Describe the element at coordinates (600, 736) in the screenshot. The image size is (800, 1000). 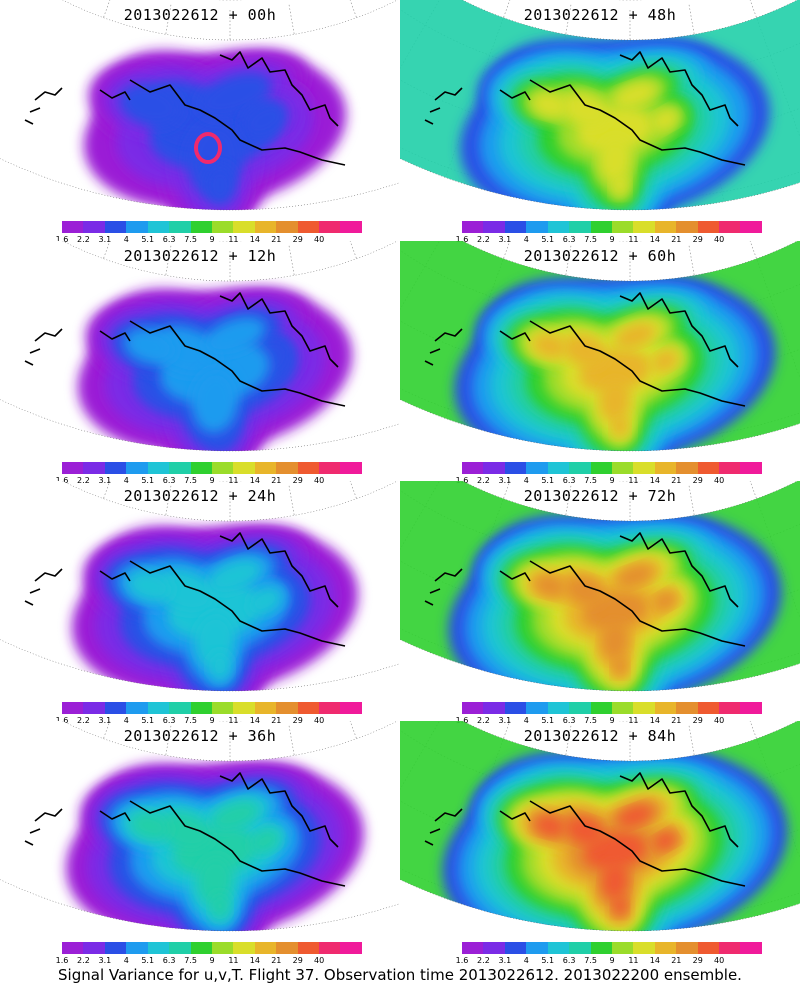
I see `panel-title: 2013022612 + 84h` at that location.